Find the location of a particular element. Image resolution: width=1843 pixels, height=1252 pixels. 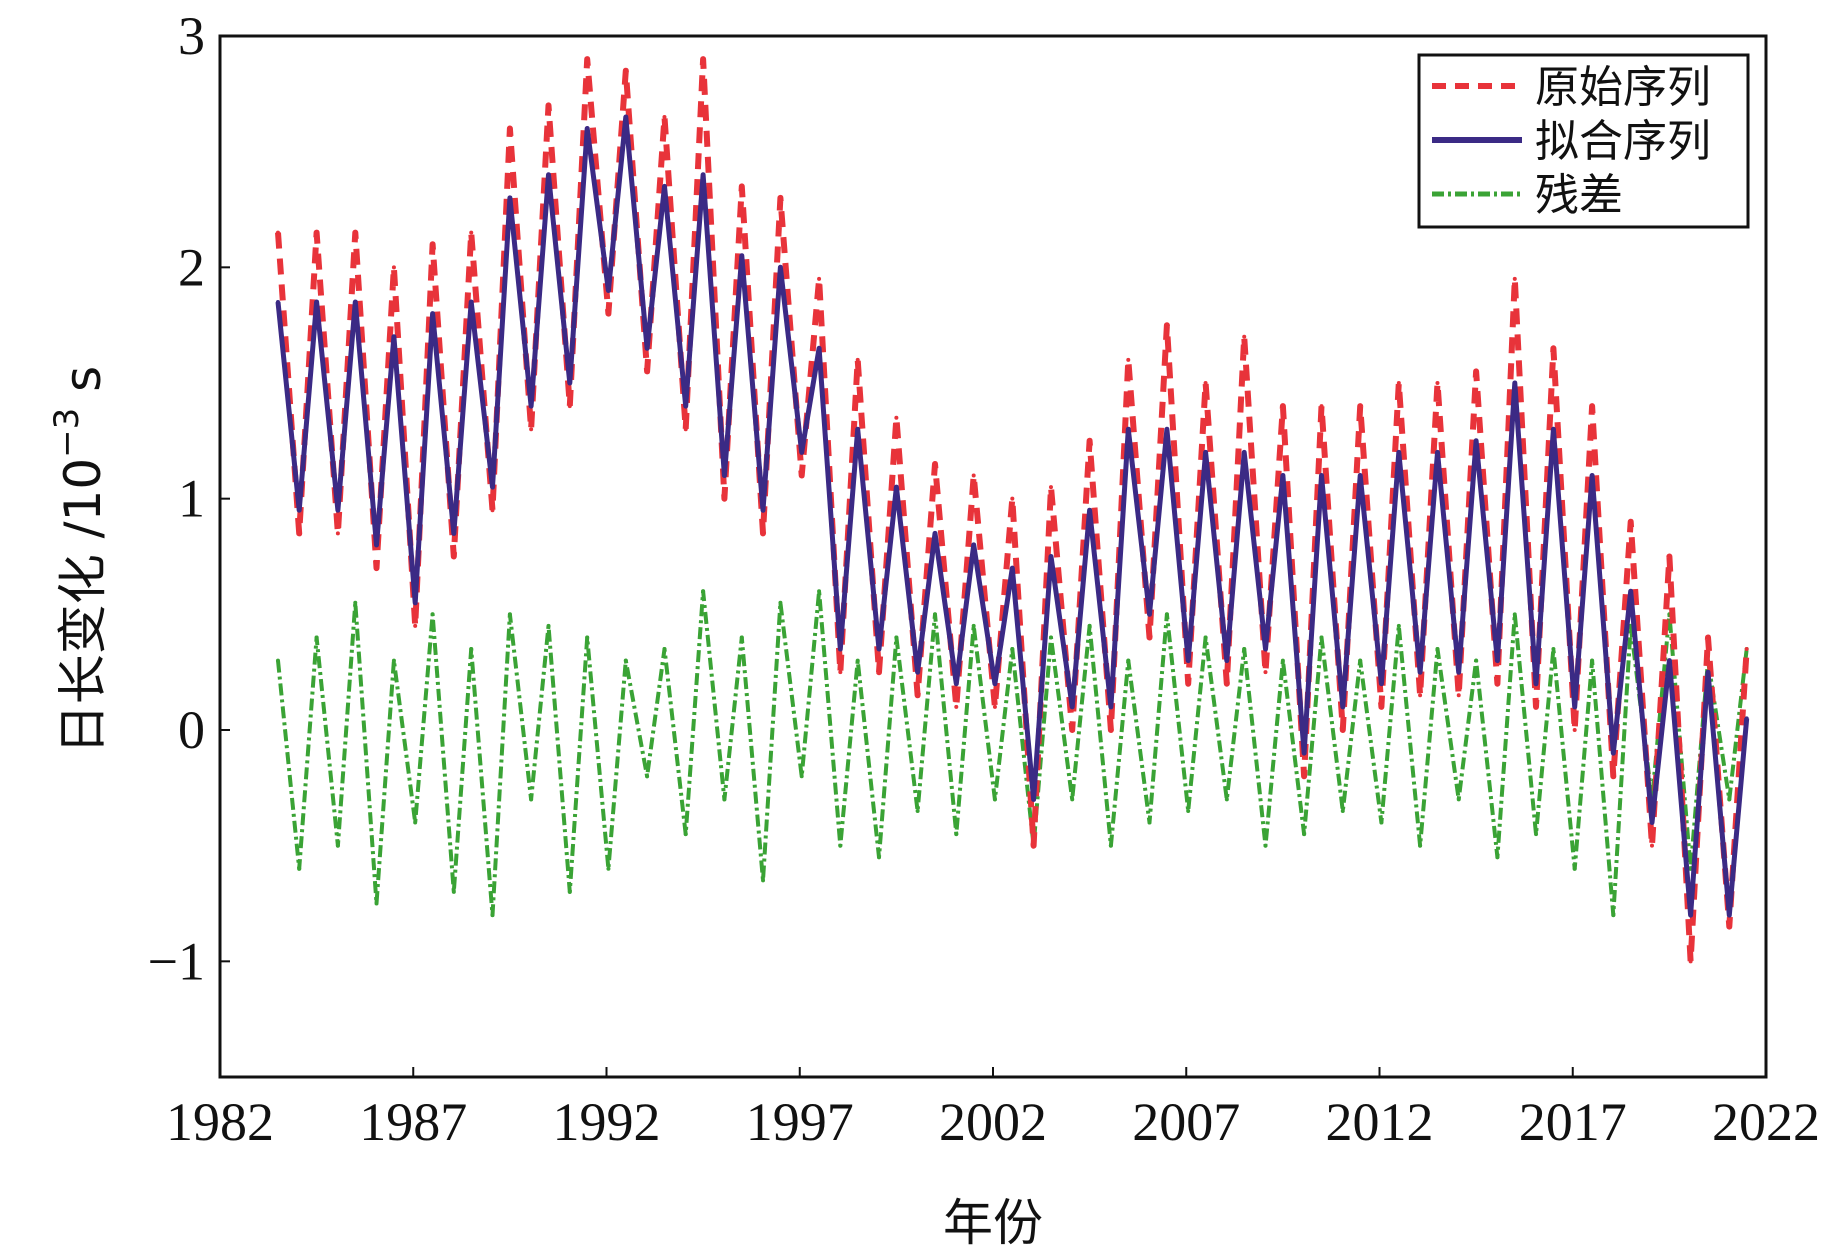

y-axis-label: 日长变化 /10−3 s is located at coordinates (79, 560).